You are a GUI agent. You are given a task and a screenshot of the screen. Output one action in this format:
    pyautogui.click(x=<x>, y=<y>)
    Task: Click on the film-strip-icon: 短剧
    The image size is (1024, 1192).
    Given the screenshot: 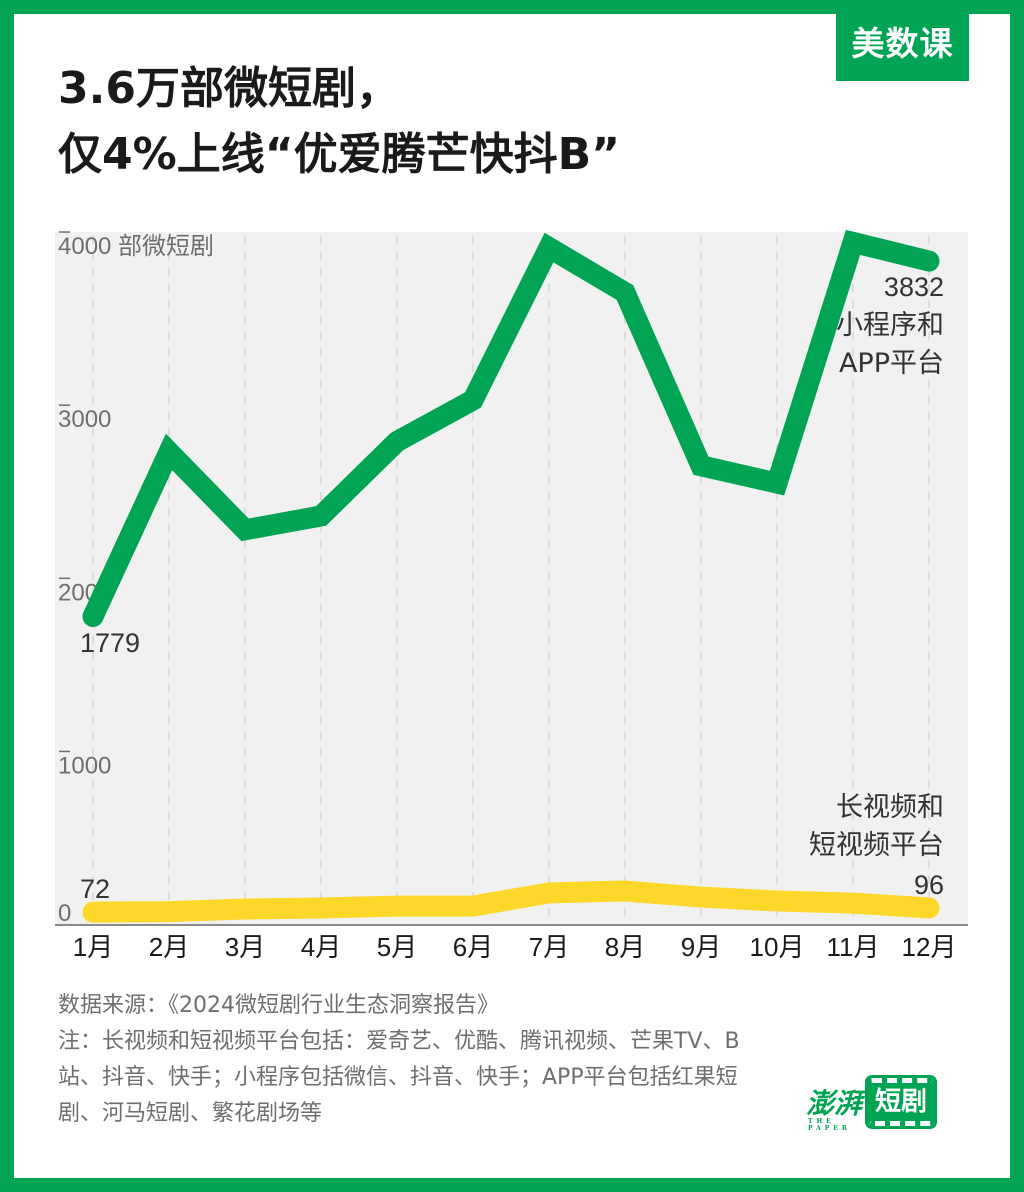 What is the action you would take?
    pyautogui.click(x=901, y=1102)
    